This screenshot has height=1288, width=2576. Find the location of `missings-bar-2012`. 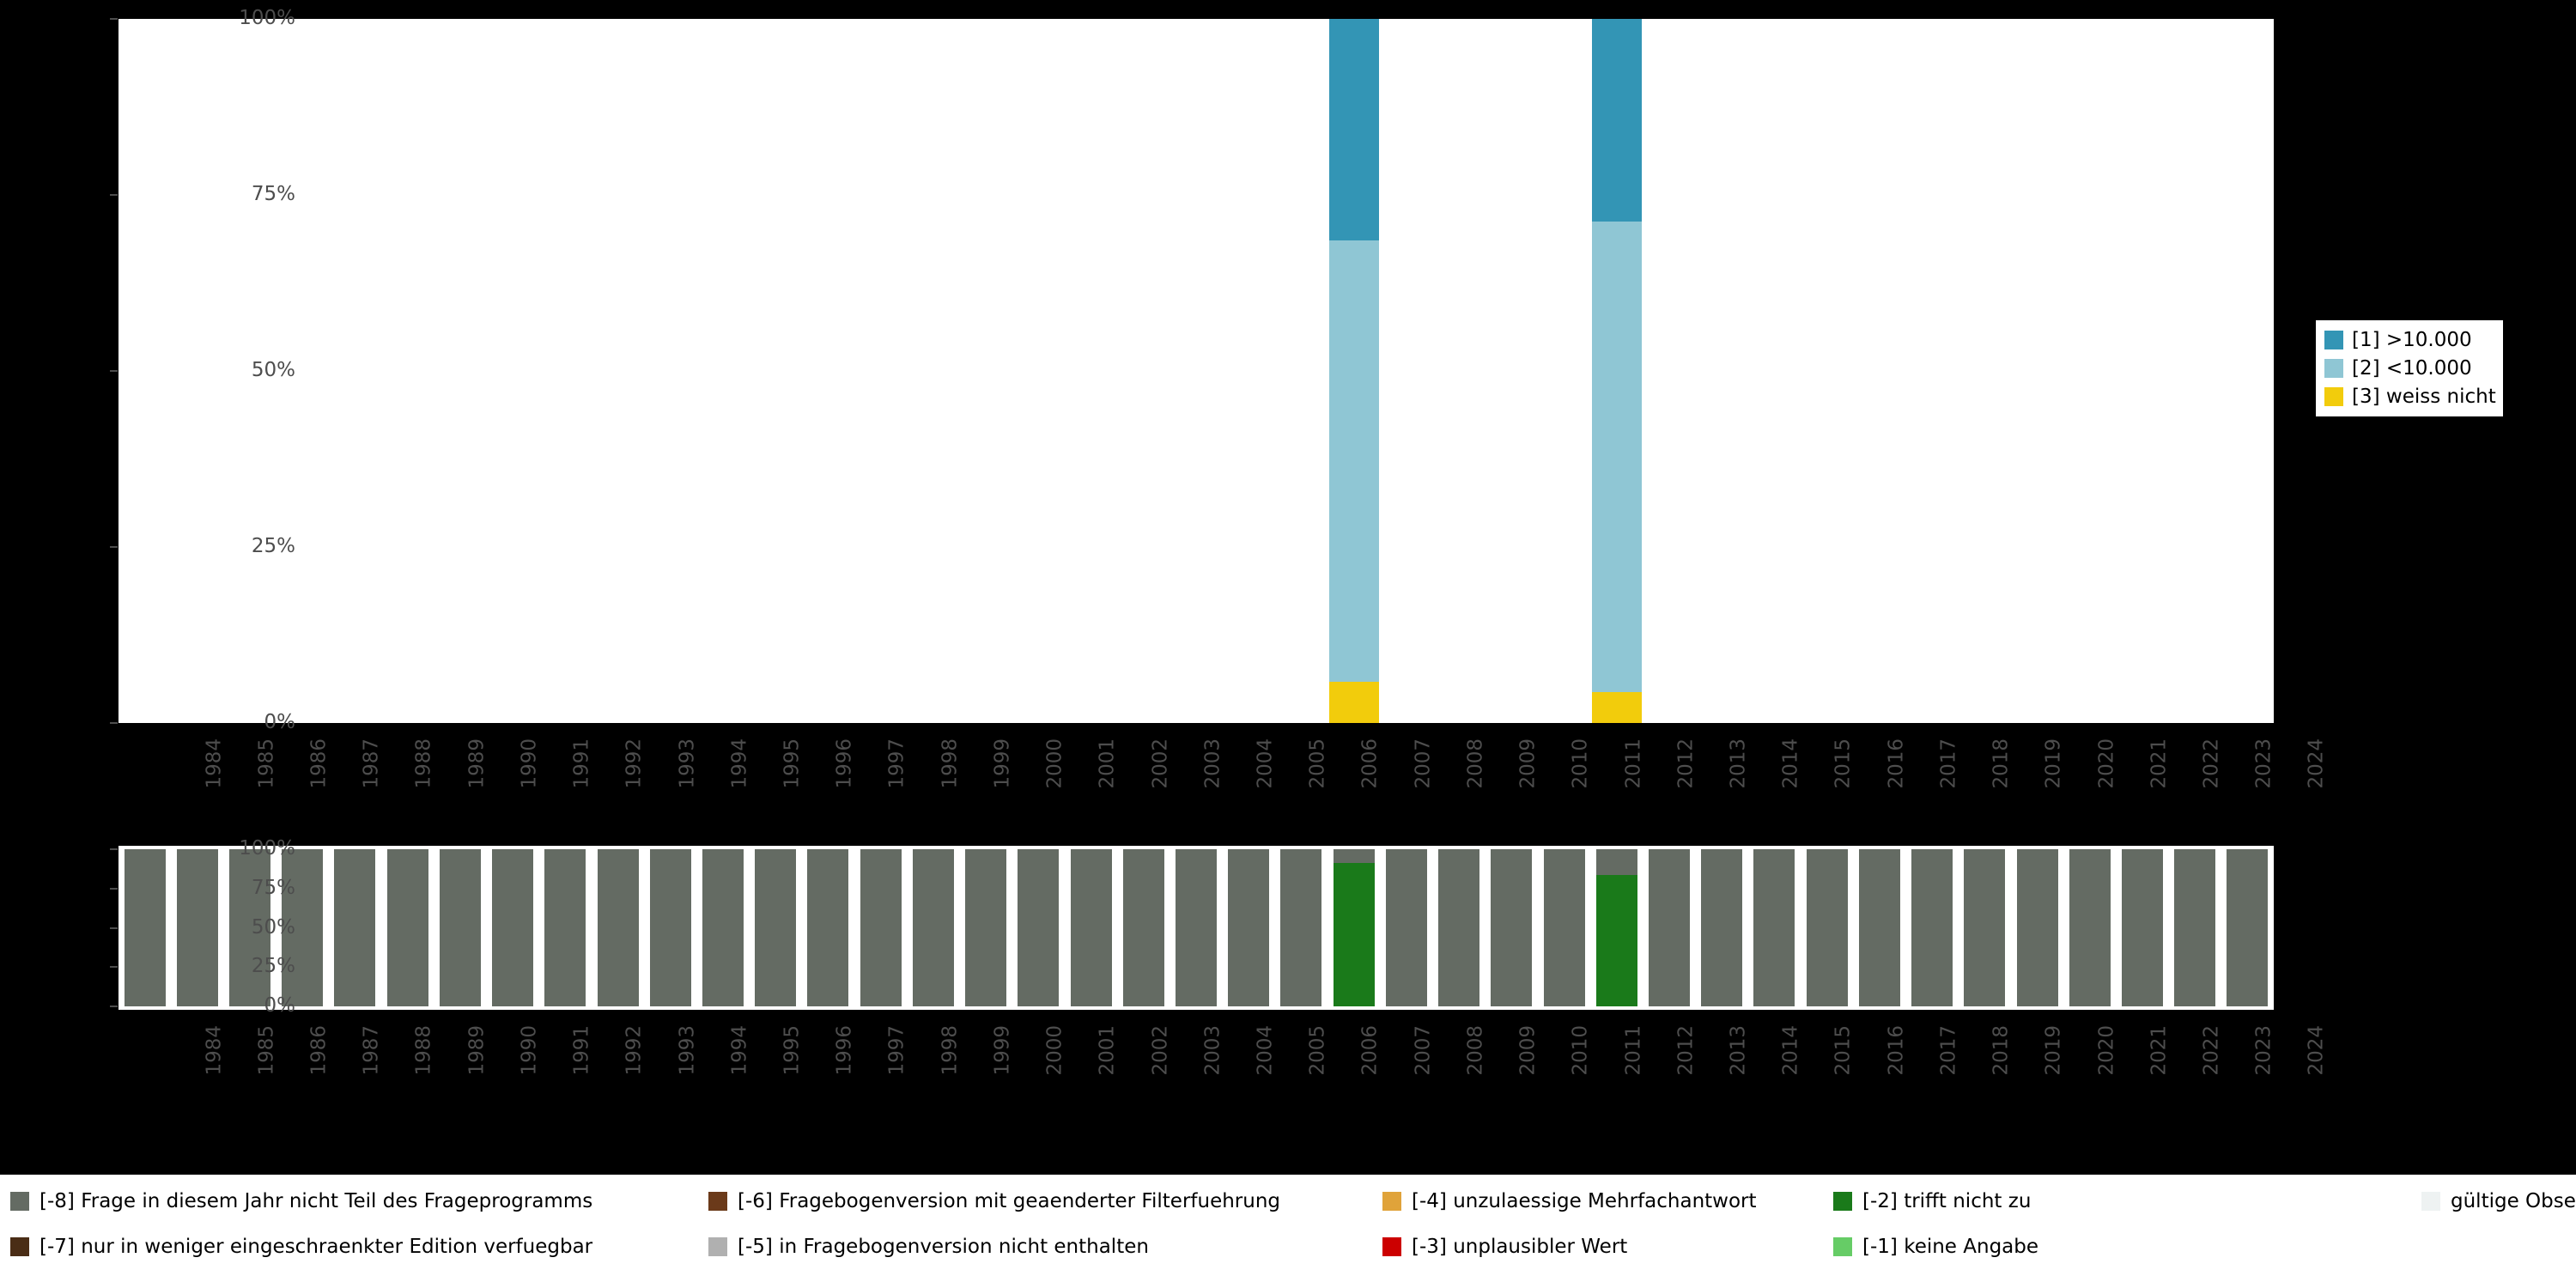

missings-bar-2012 is located at coordinates (1616, 928).